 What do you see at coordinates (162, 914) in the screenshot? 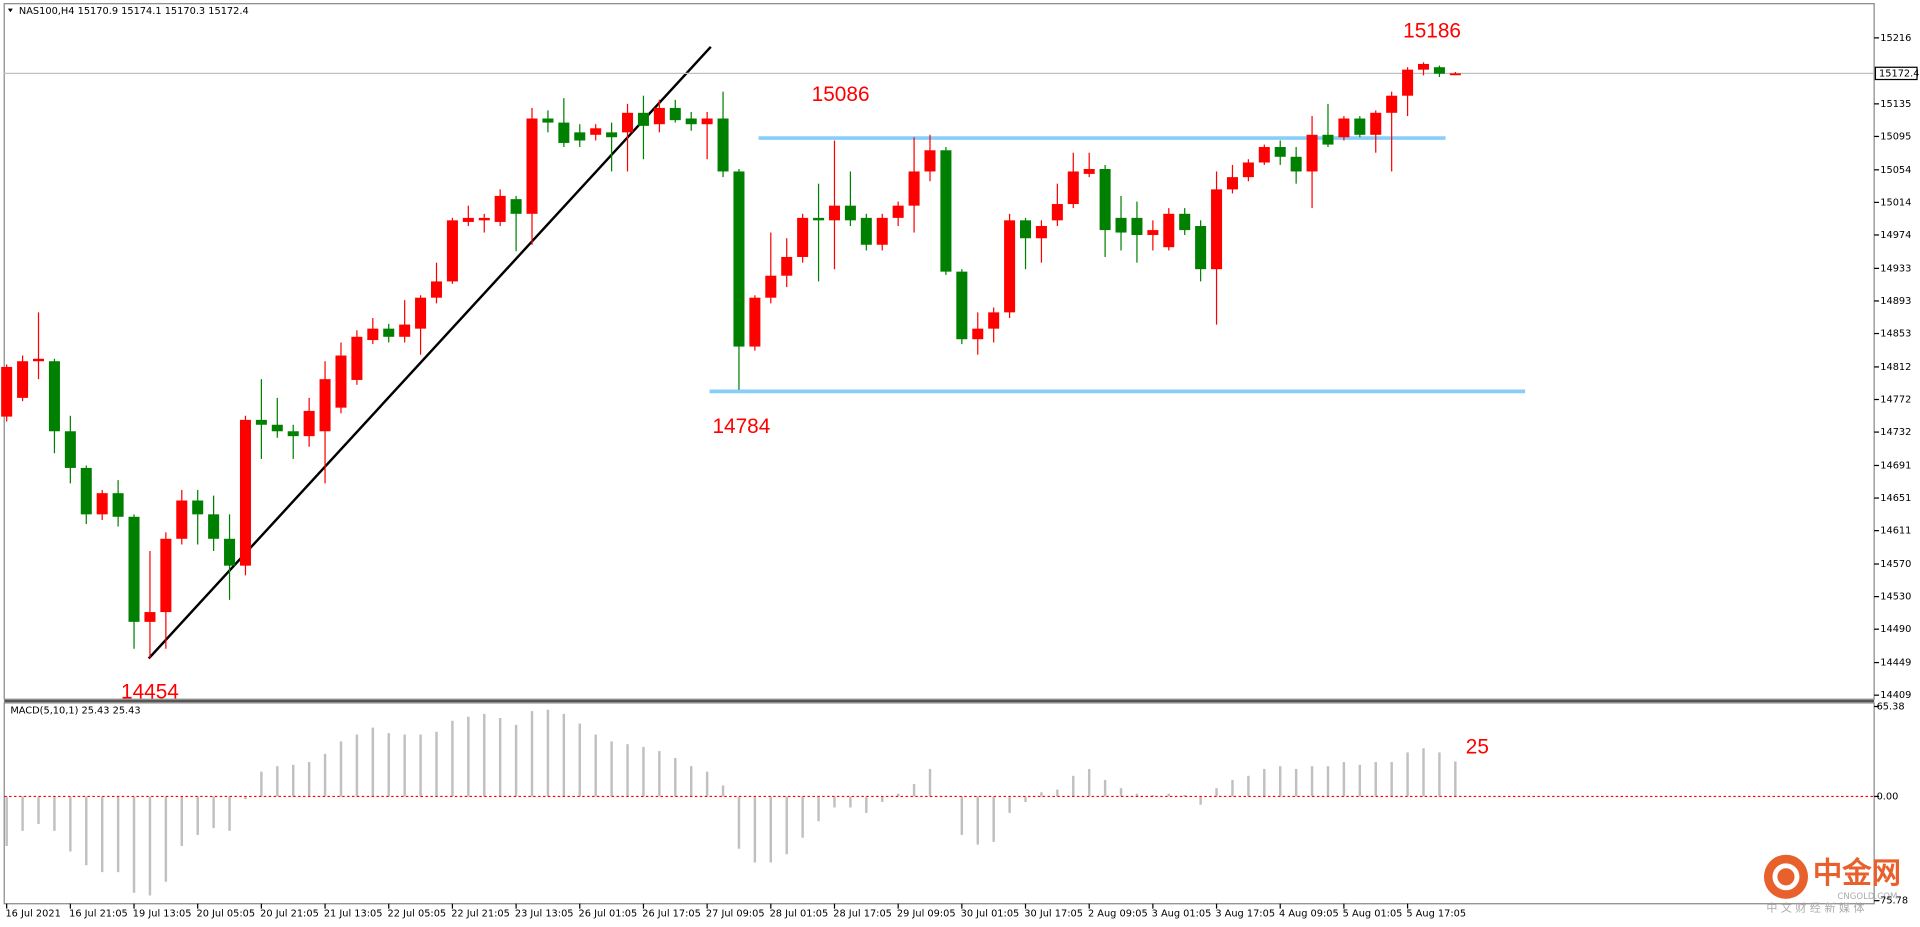
I see `x-tick-label: 19 Jul 13:05` at bounding box center [162, 914].